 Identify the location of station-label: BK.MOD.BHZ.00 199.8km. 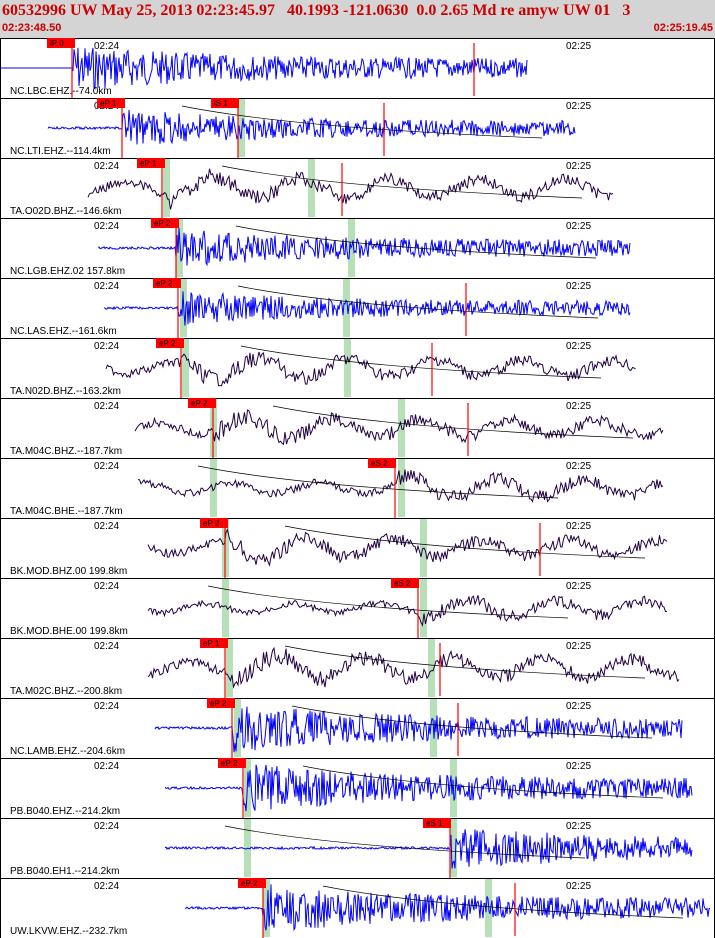
(68, 571).